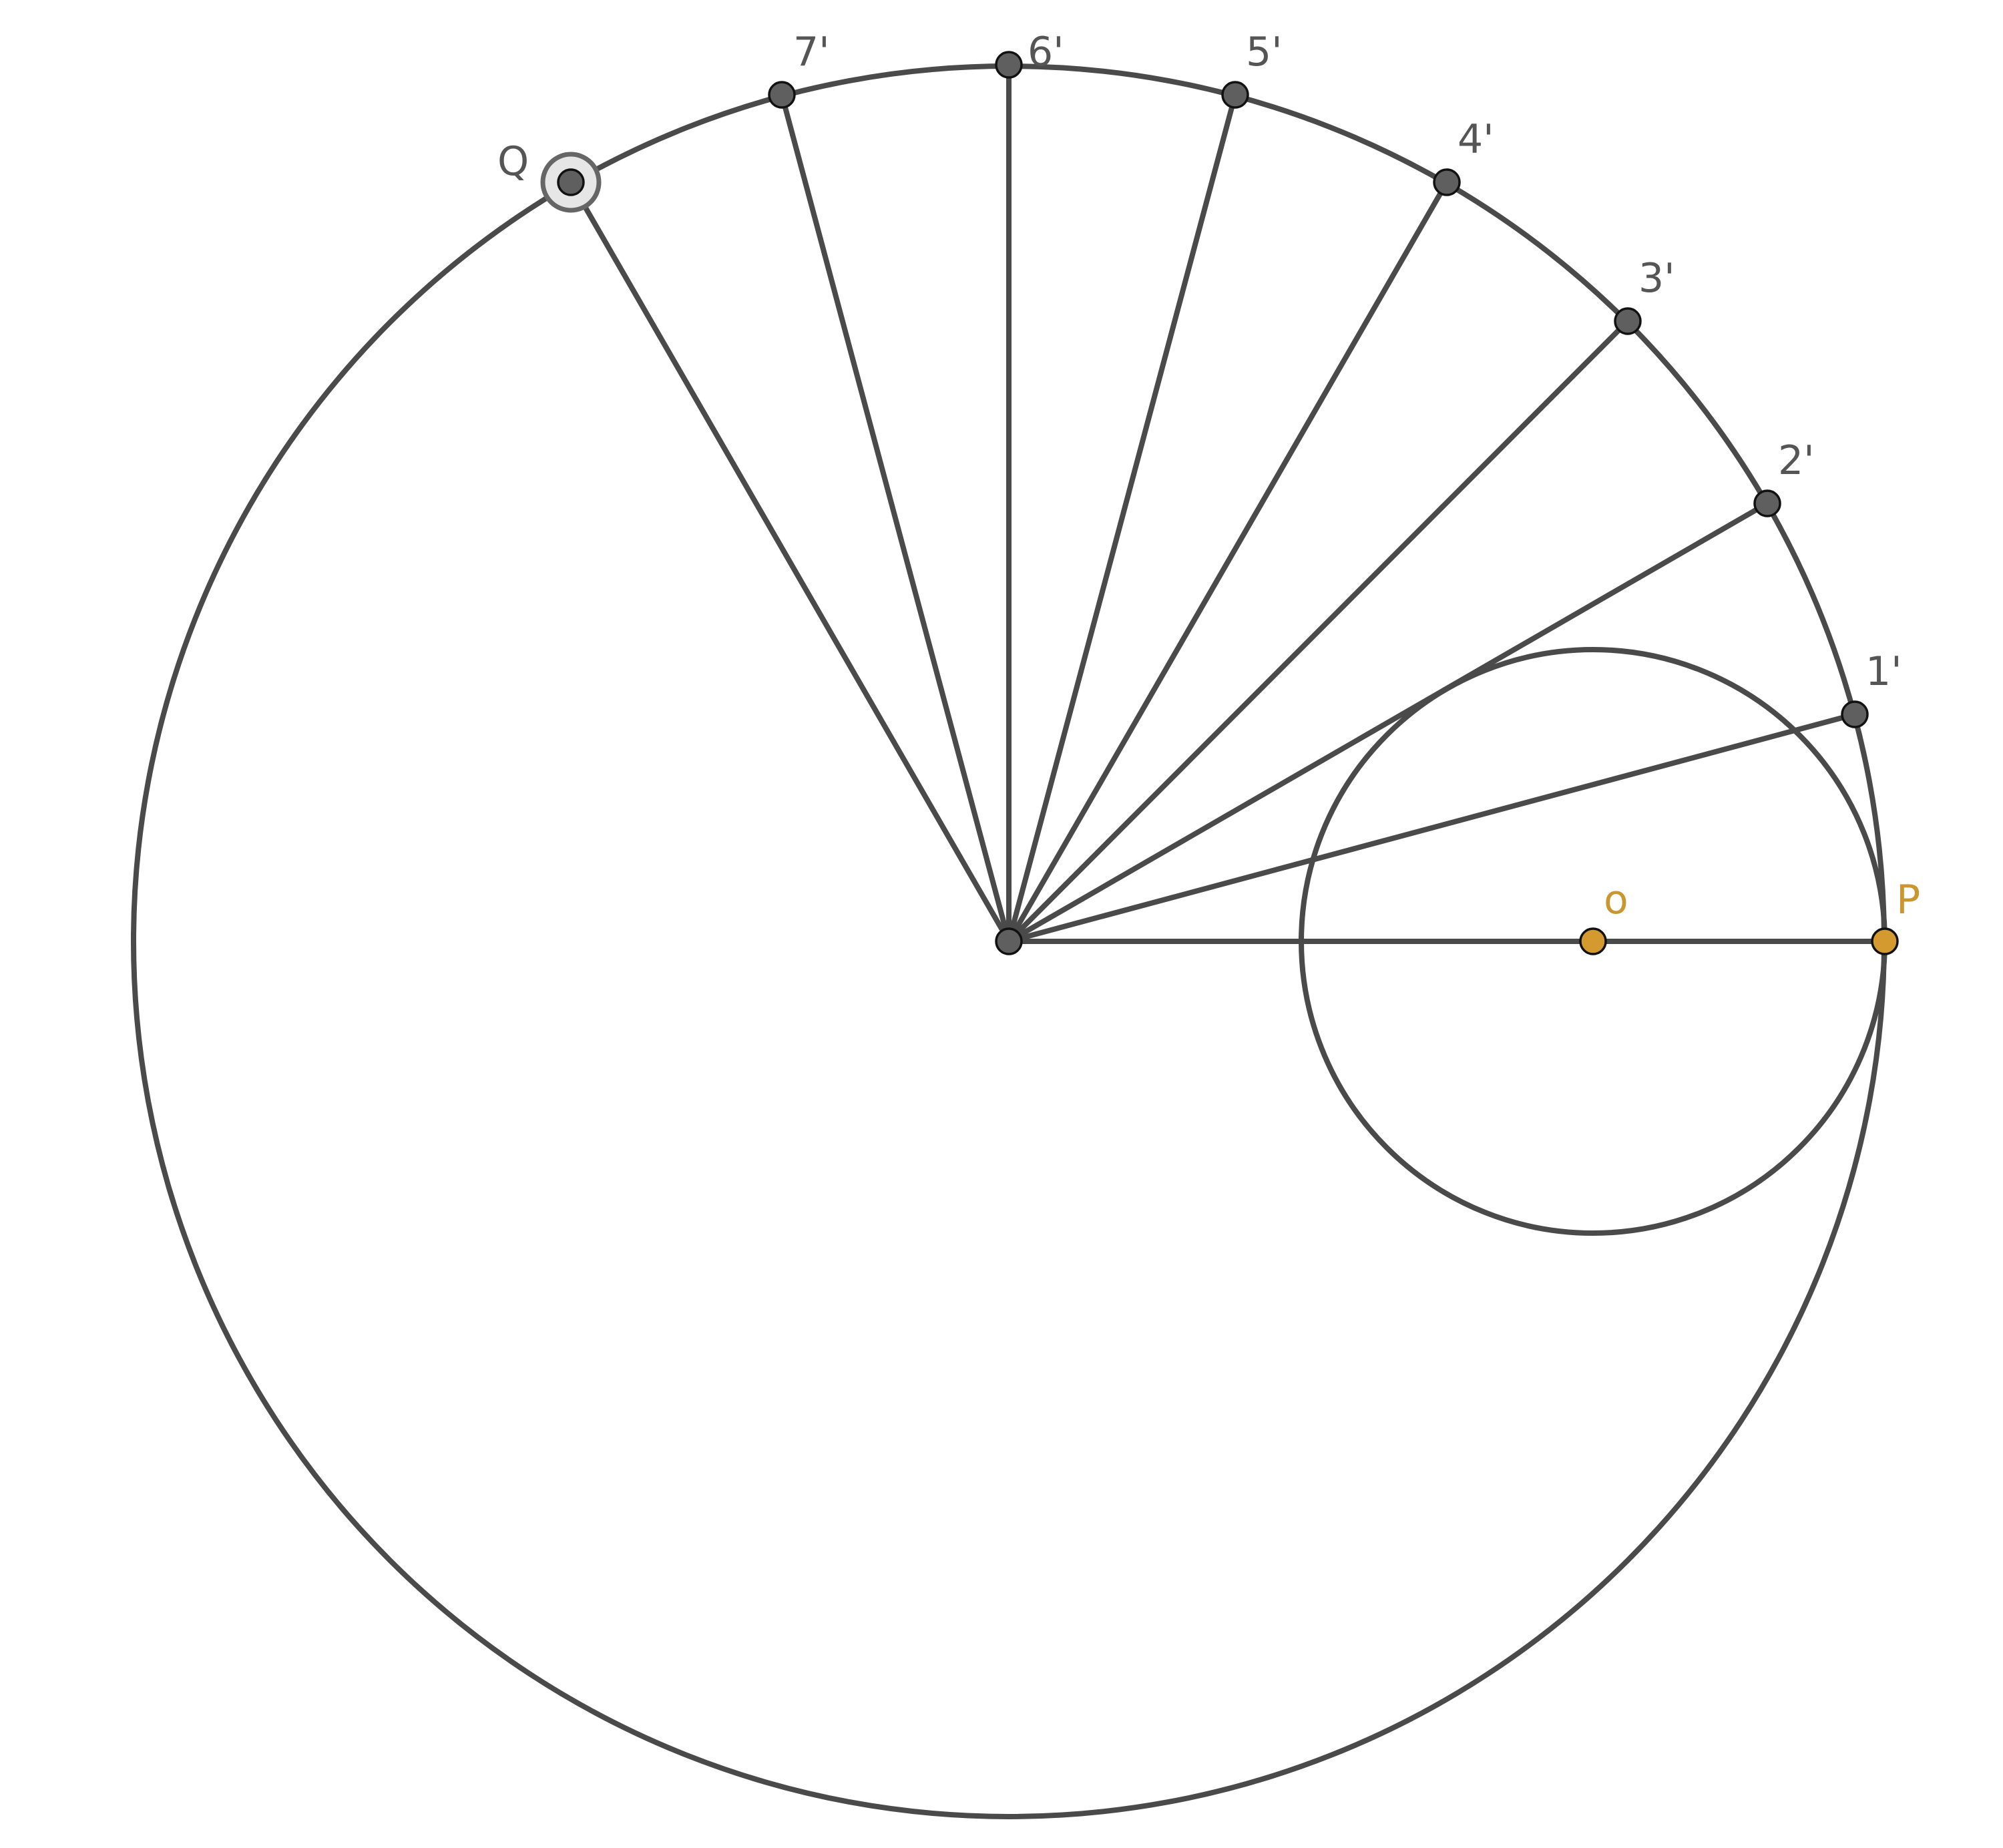 The width and height of the screenshot is (2003, 1848). What do you see at coordinates (1593, 941) in the screenshot?
I see `point-o` at bounding box center [1593, 941].